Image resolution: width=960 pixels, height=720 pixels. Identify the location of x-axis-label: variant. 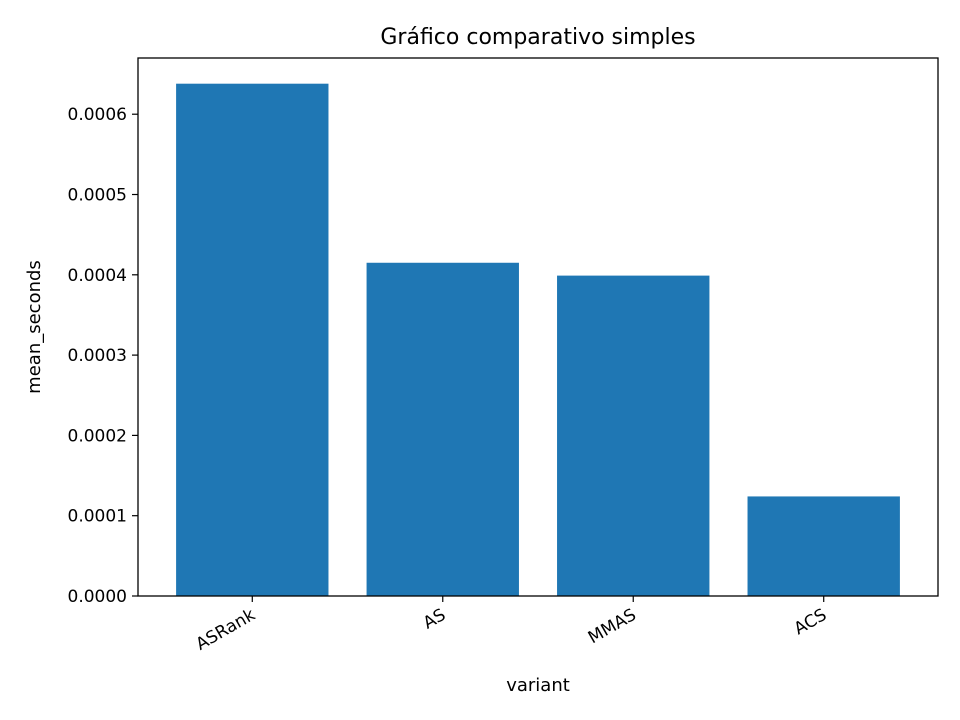
(538, 685).